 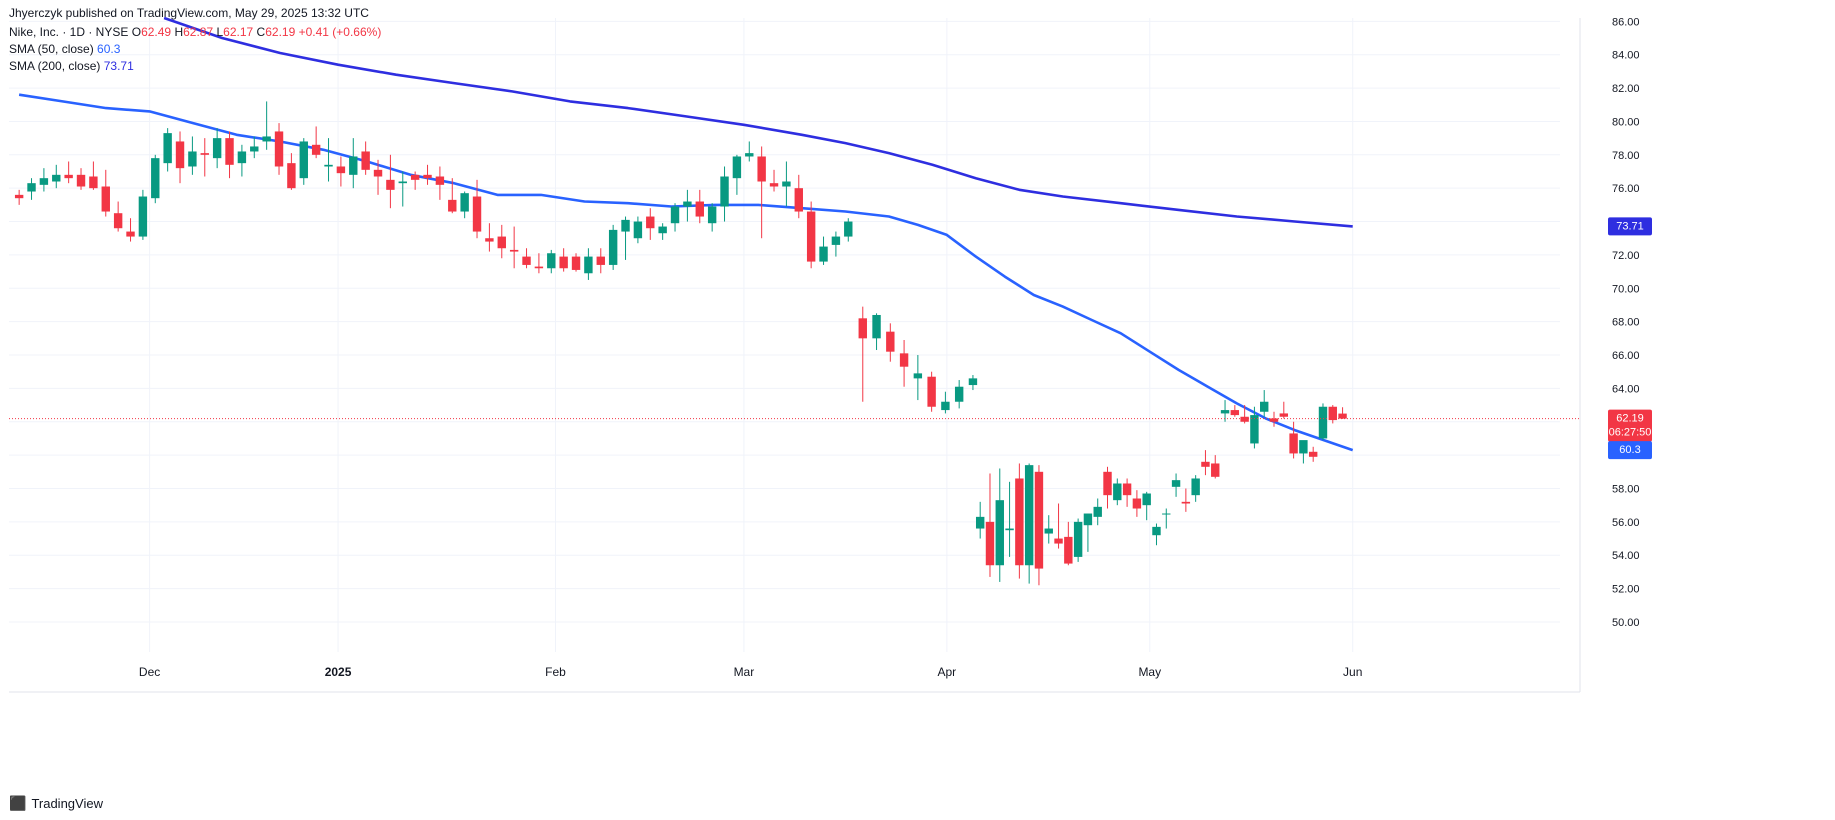 What do you see at coordinates (1630, 419) in the screenshot?
I see `last-price-badge-text: 62.19` at bounding box center [1630, 419].